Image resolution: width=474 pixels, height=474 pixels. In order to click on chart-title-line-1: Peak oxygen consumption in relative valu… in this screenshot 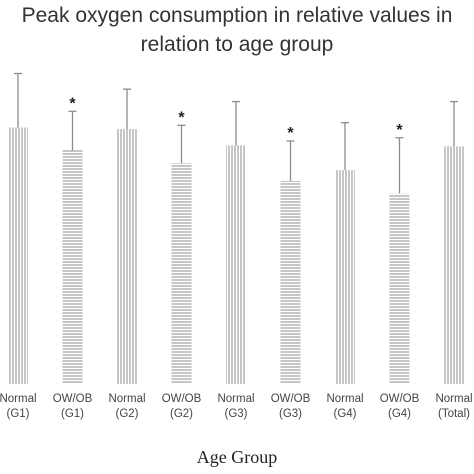, I will do `click(237, 15)`.